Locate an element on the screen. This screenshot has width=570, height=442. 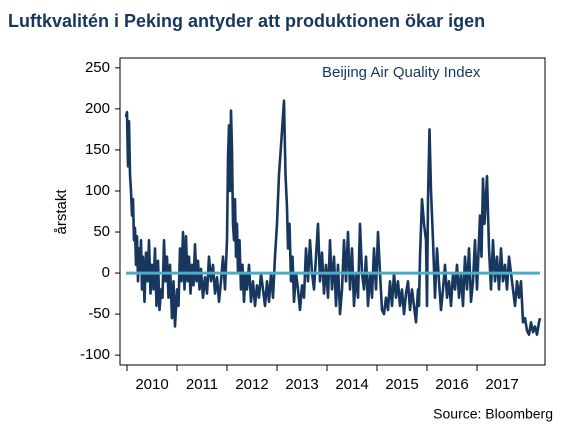
x-tick-label: 2011 is located at coordinates (202, 384).